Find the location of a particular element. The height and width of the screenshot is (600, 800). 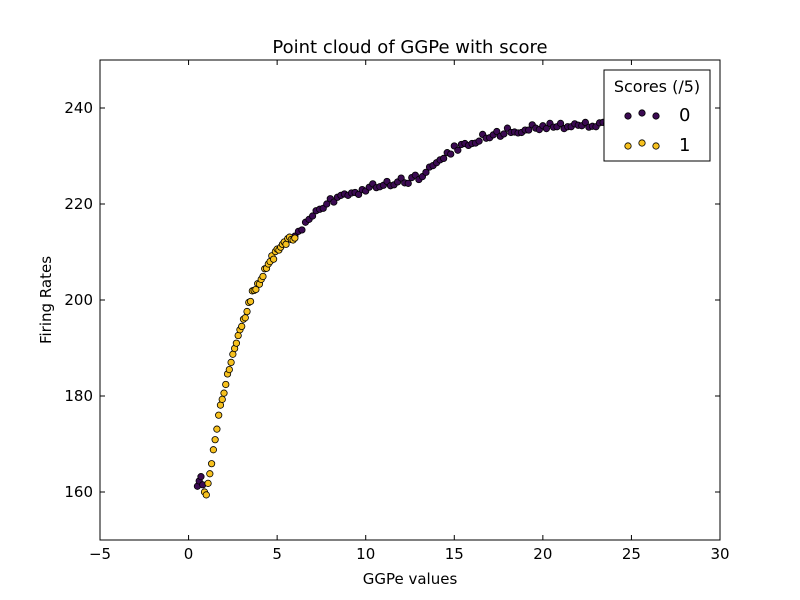

x-tick-label: 25 is located at coordinates (631, 554).